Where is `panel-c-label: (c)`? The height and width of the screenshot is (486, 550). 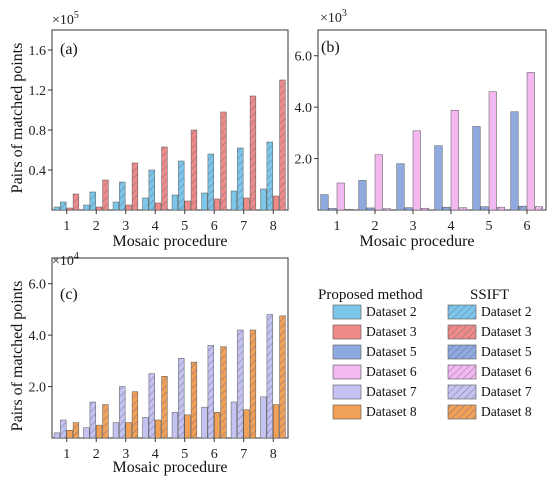
panel-c-label: (c) is located at coordinates (69, 294).